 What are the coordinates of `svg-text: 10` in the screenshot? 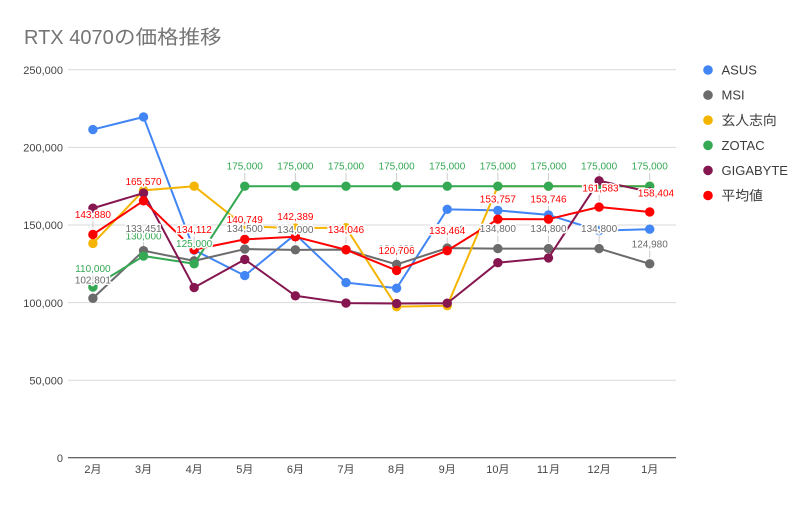 It's located at (492, 470).